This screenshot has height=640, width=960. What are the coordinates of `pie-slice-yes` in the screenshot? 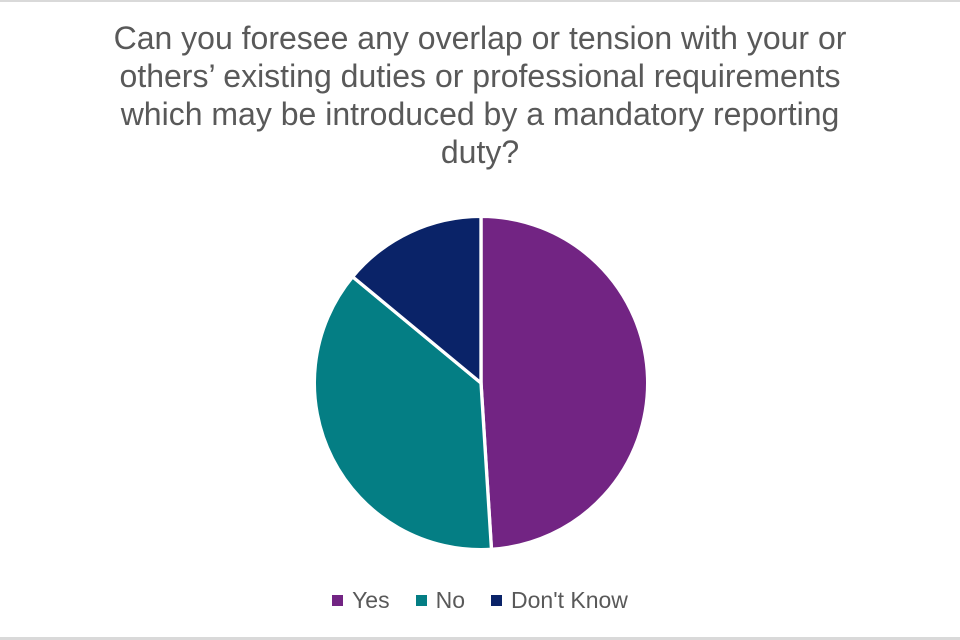 It's located at (564, 383).